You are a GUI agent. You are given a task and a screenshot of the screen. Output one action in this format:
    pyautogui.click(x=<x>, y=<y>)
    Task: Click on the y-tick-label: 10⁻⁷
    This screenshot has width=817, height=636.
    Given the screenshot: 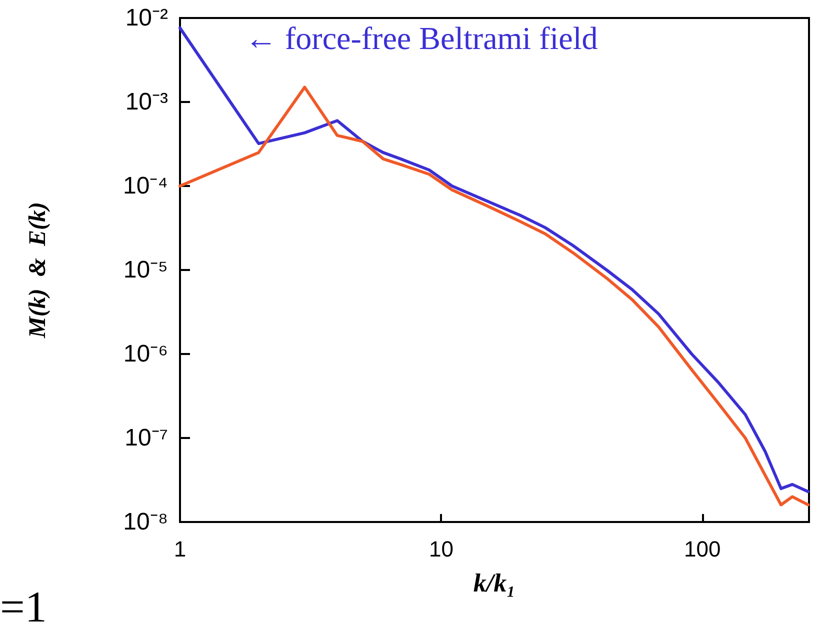 What is the action you would take?
    pyautogui.click(x=146, y=438)
    